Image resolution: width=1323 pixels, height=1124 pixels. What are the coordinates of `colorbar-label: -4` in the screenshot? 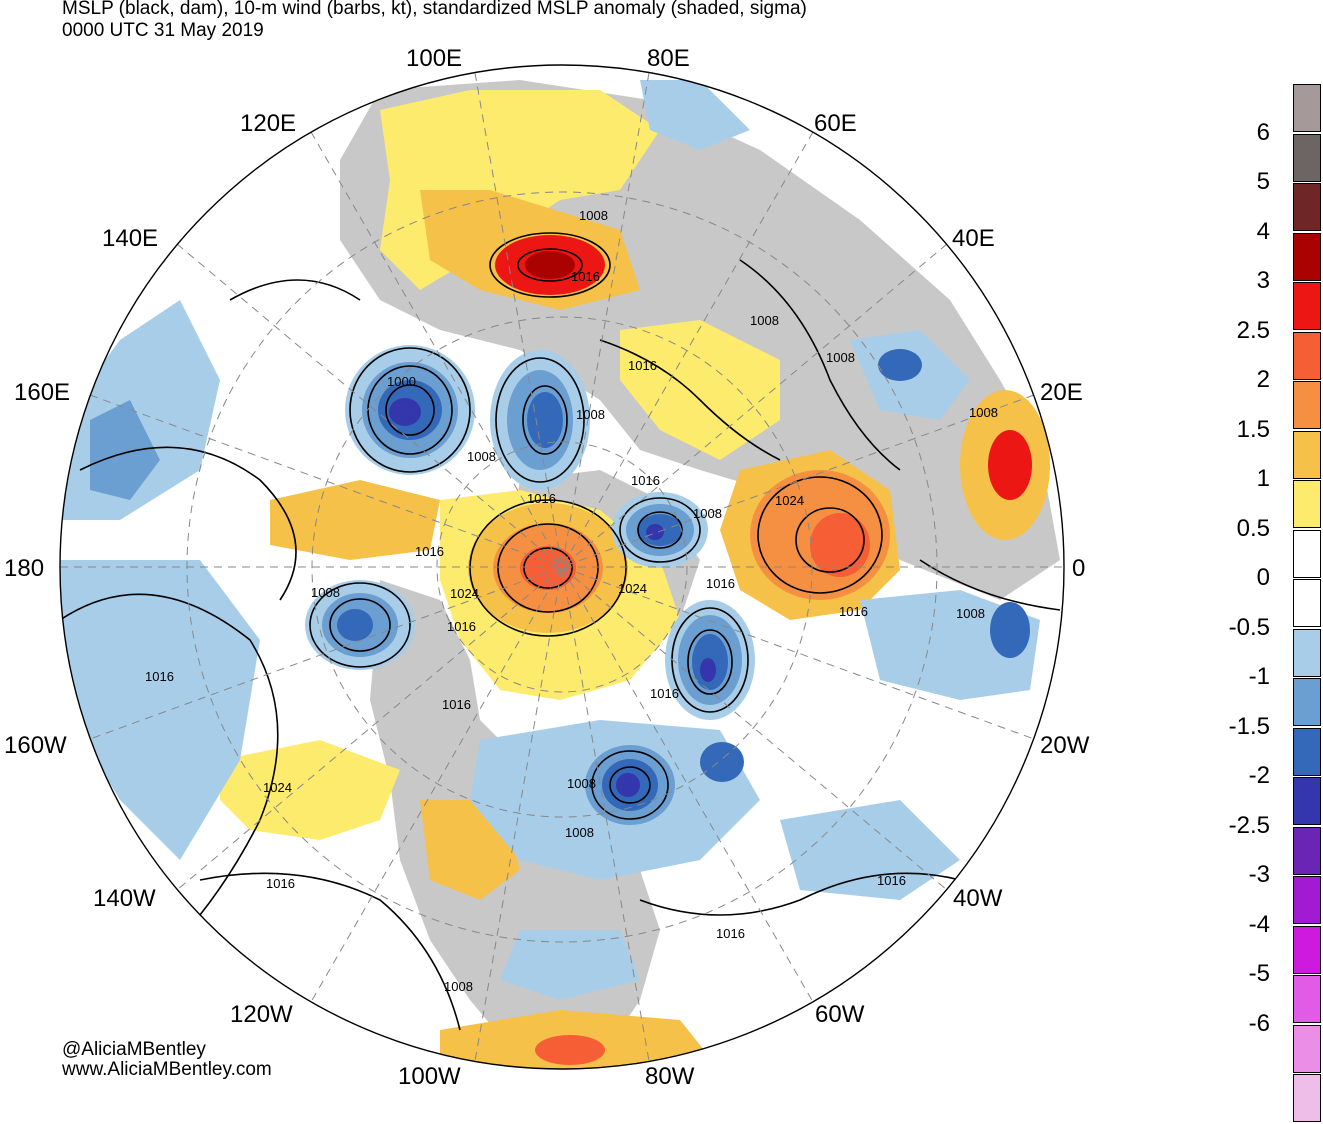 It's located at (1259, 924).